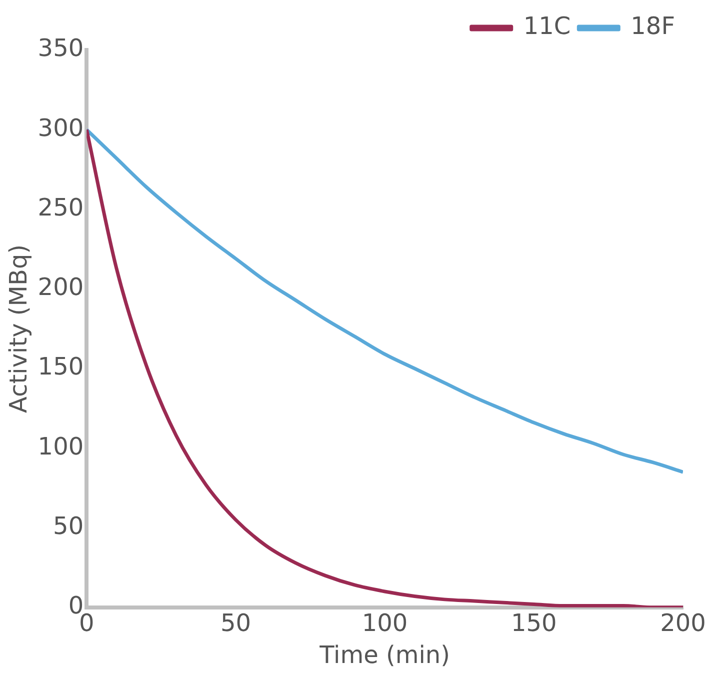 The height and width of the screenshot is (675, 713). Describe the element at coordinates (18, 328) in the screenshot. I see `y-axis-title: Activity (MBq)` at that location.